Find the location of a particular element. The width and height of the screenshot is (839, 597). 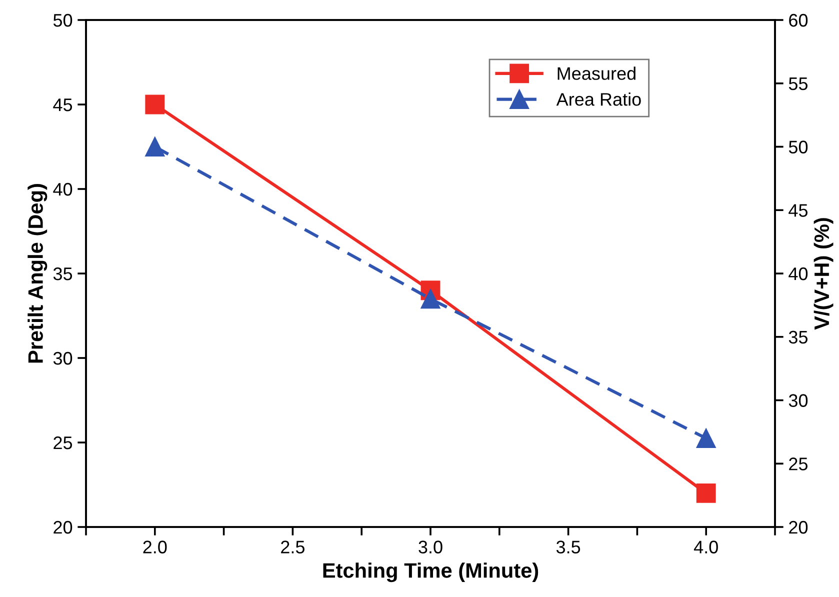

y2-tick-label: 60 is located at coordinates (798, 20).